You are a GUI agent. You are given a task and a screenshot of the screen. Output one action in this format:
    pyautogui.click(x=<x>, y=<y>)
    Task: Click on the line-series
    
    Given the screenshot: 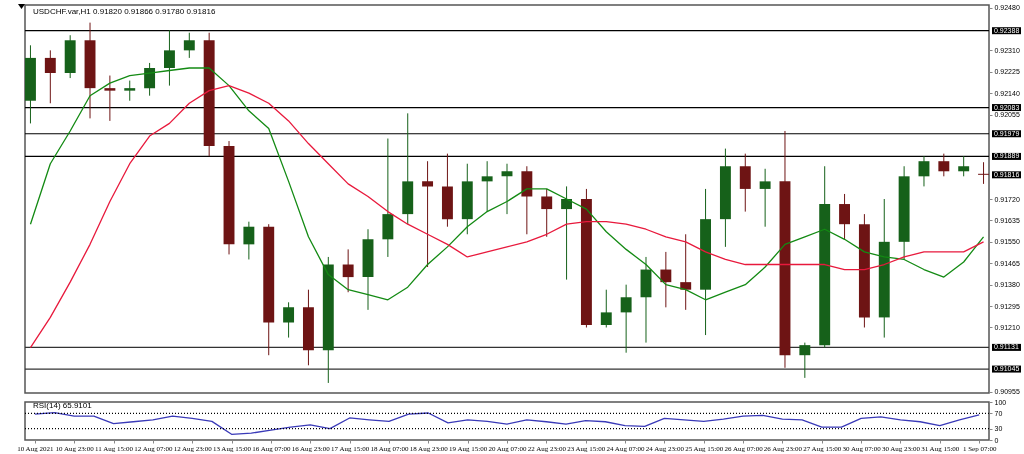 What is the action you would take?
    pyautogui.click(x=507, y=423)
    